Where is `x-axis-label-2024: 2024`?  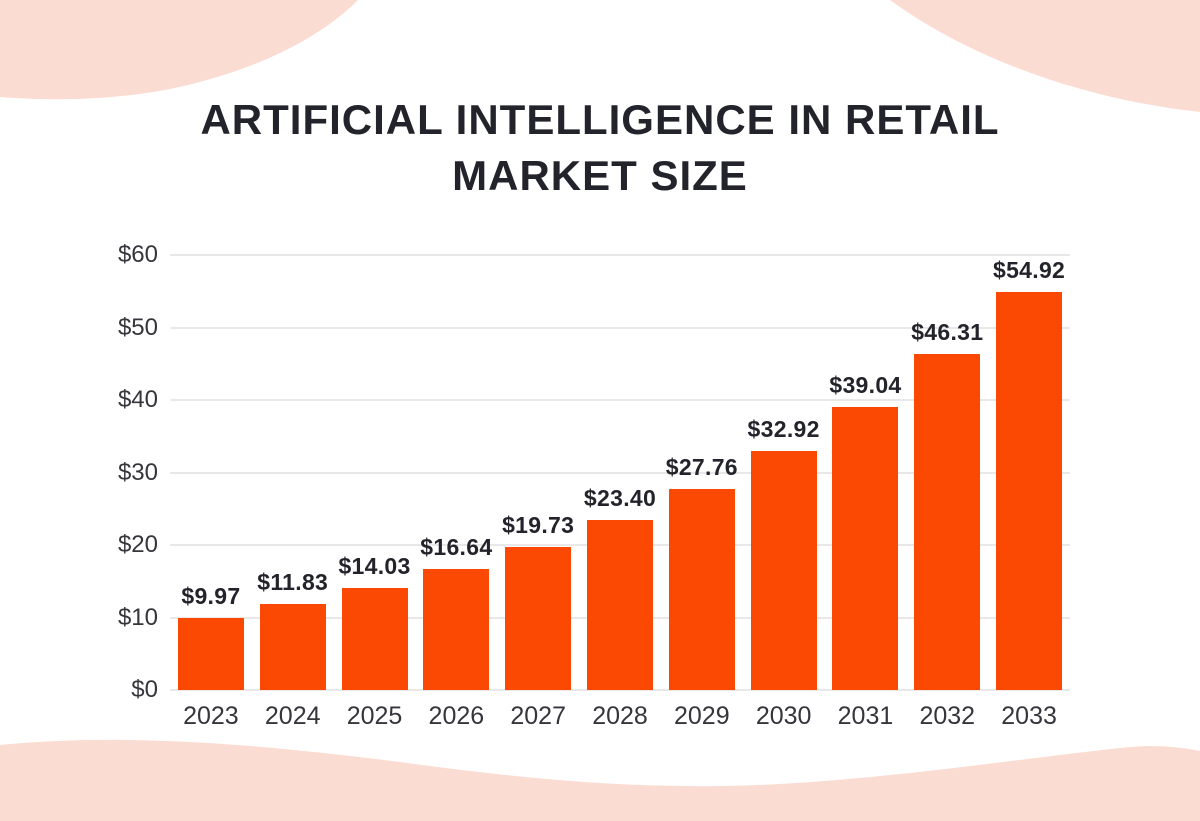
x-axis-label-2024: 2024 is located at coordinates (292, 716).